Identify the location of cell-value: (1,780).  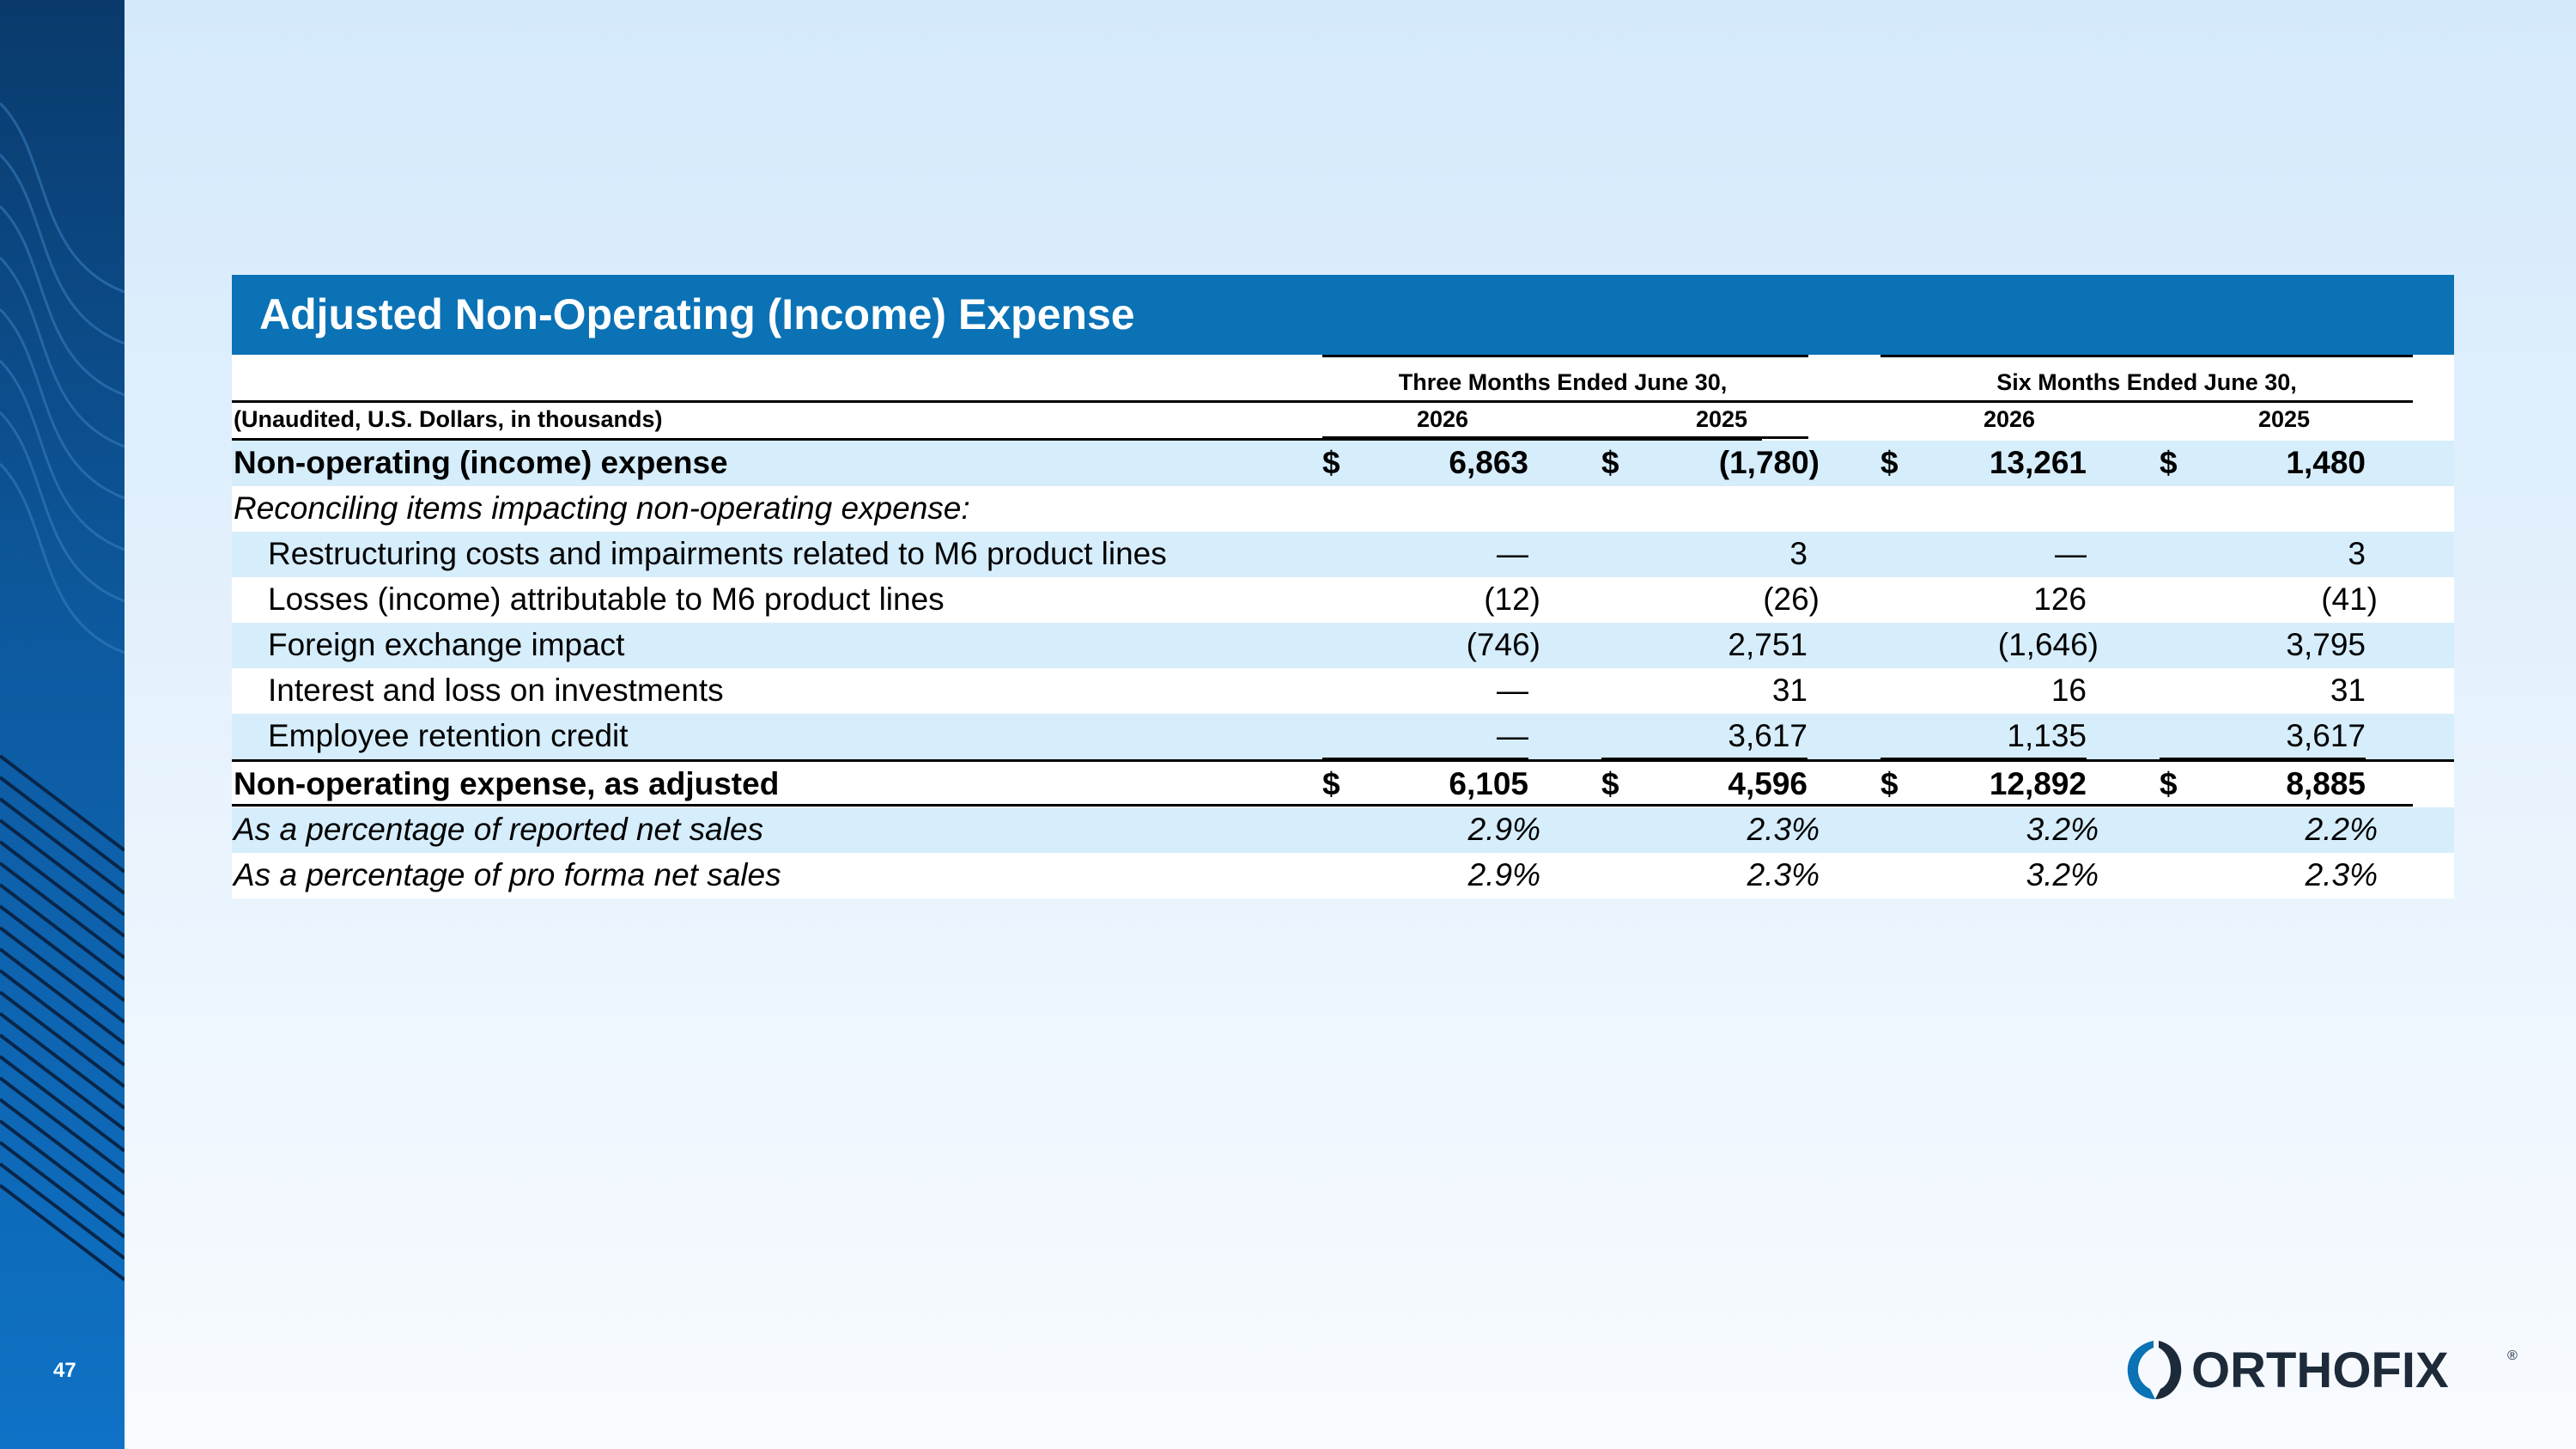
(1769, 462).